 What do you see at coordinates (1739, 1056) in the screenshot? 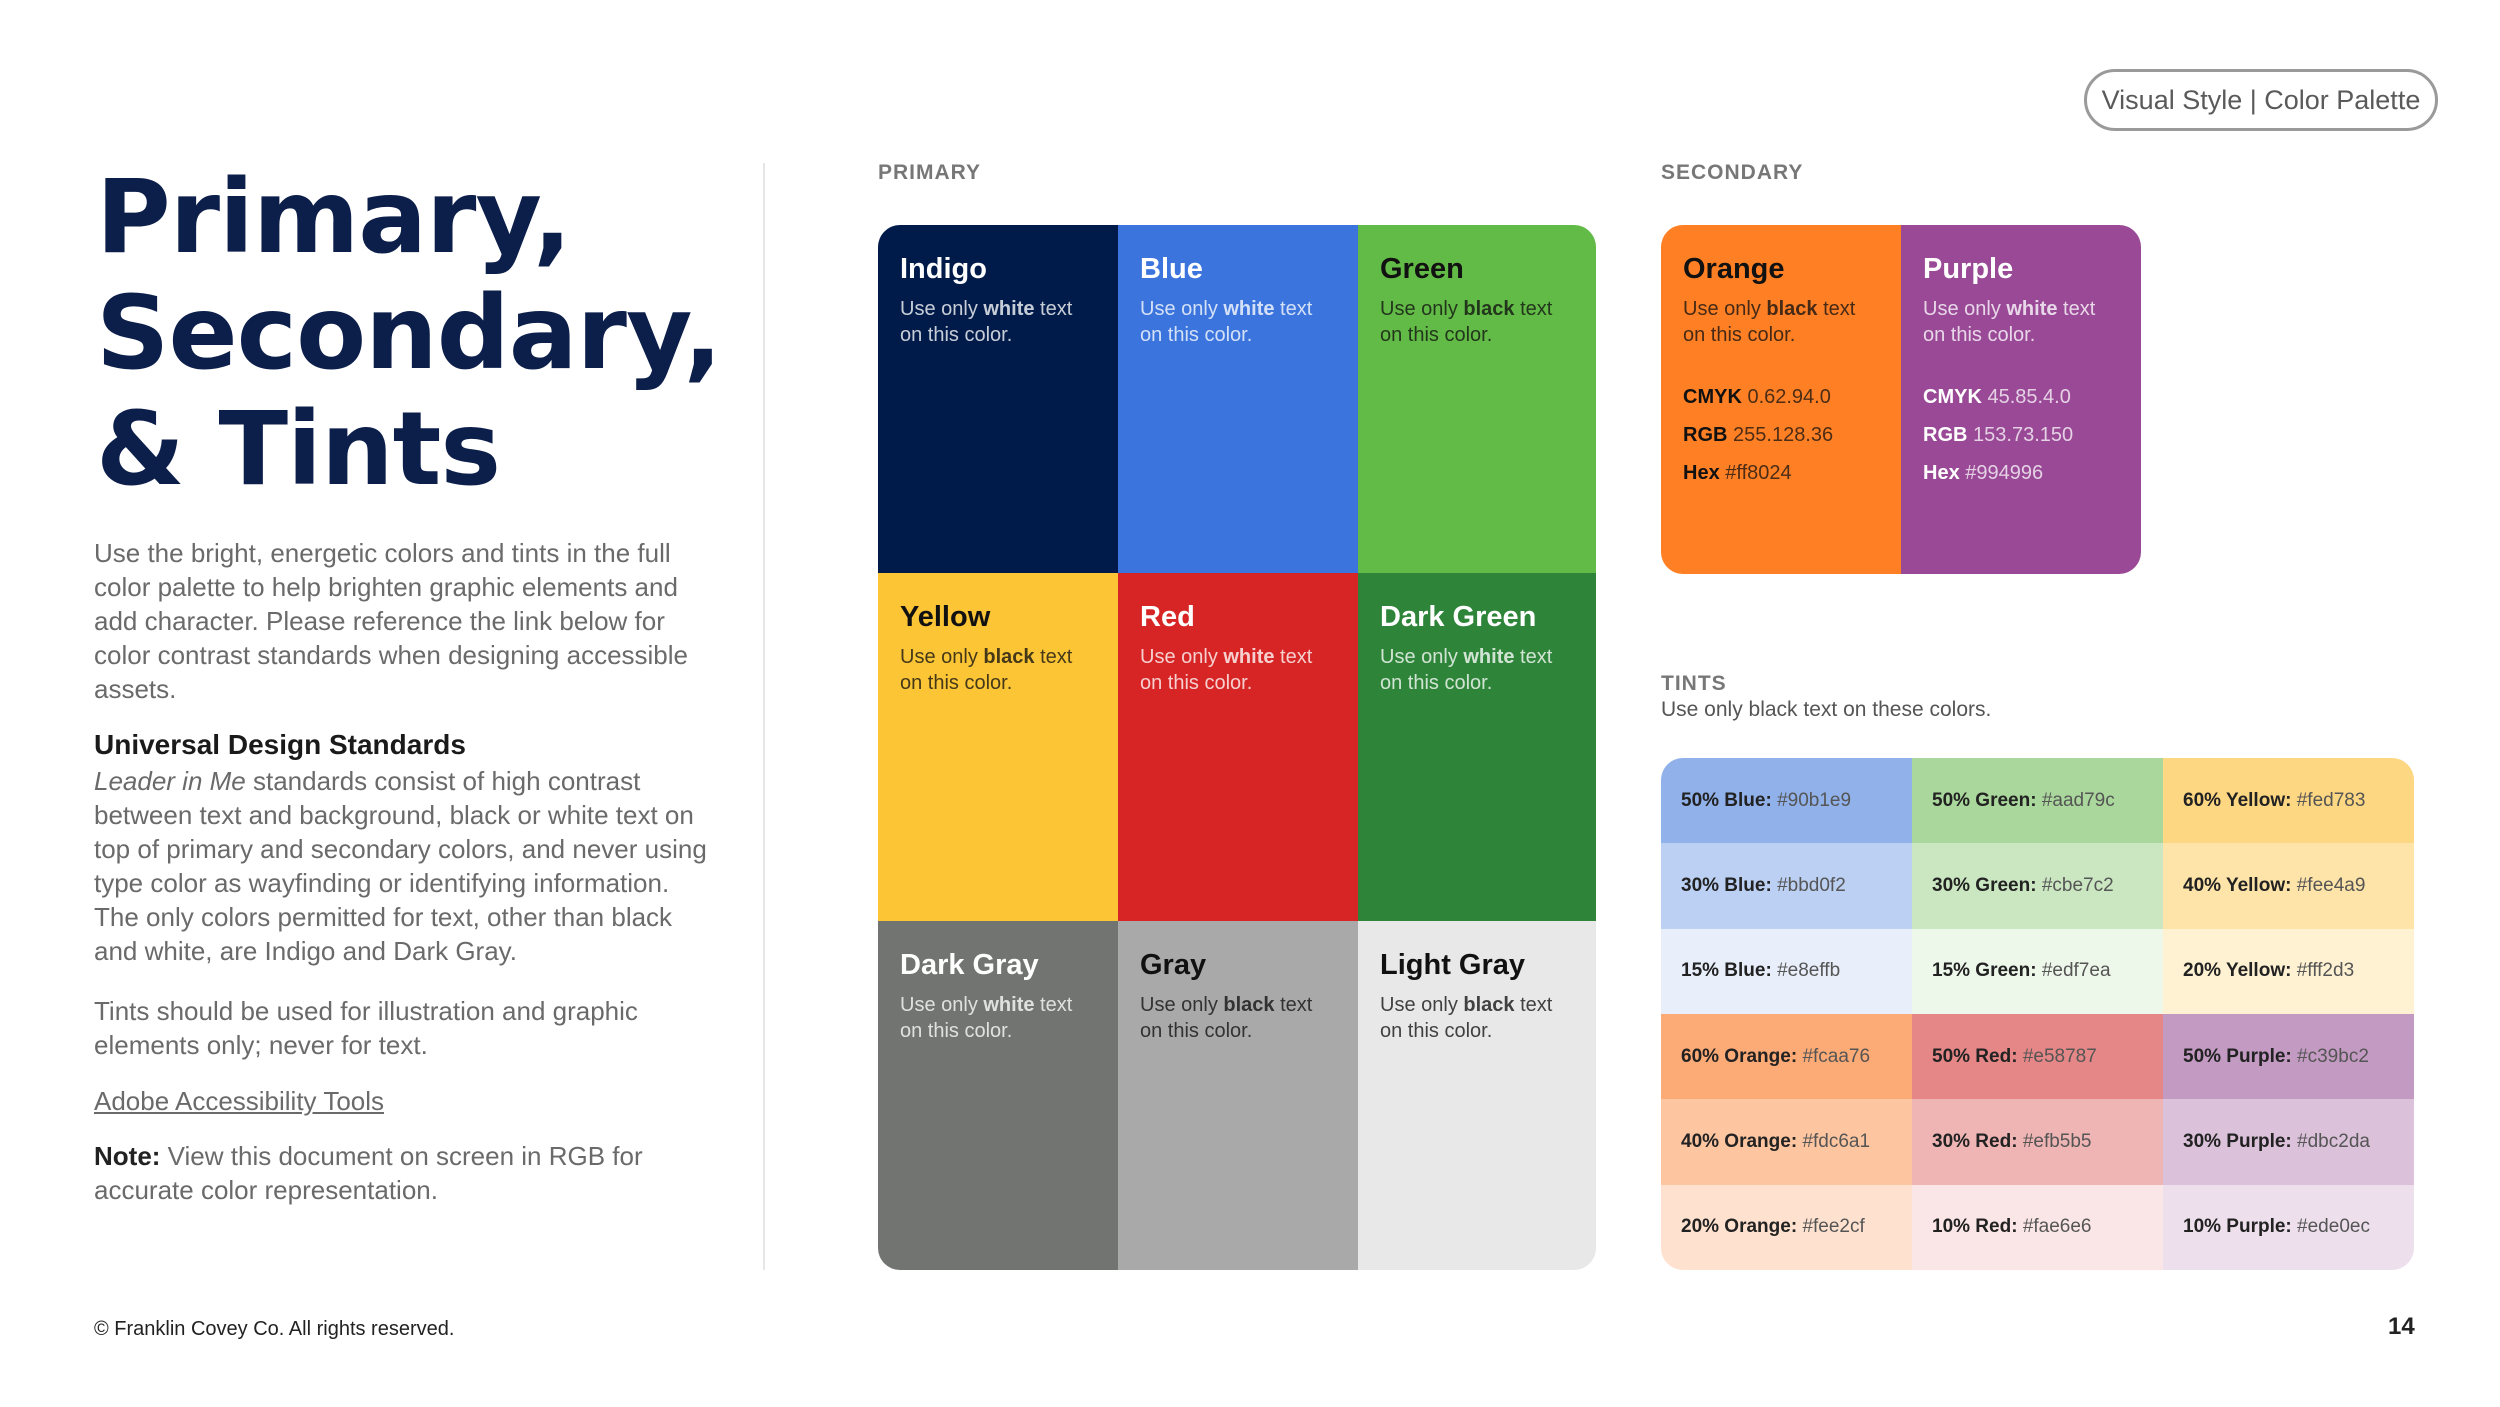
I see `tint-label: 60% Orange:` at bounding box center [1739, 1056].